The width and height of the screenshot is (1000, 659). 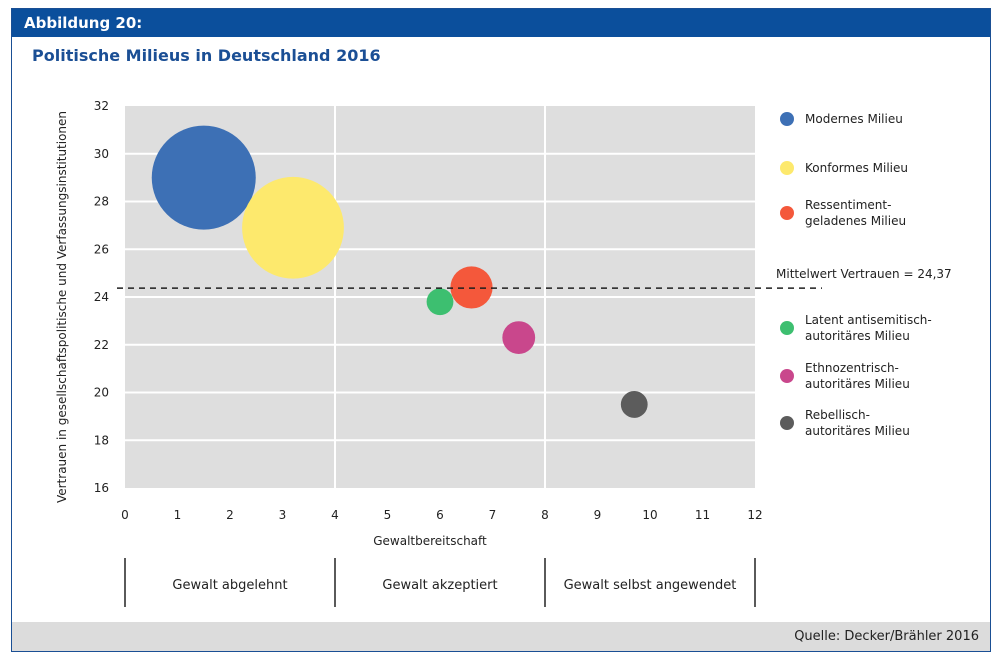 What do you see at coordinates (650, 585) in the screenshot?
I see `zone-label: Gewalt selbst angewendet` at bounding box center [650, 585].